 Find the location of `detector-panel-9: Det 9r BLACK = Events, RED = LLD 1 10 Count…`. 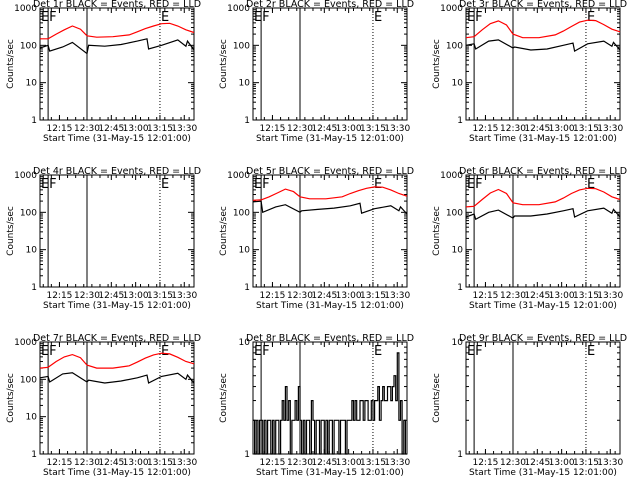

detector-panel-9: Det 9r BLACK = Events, RED = LLD 1 10 Count… is located at coordinates (529, 405).